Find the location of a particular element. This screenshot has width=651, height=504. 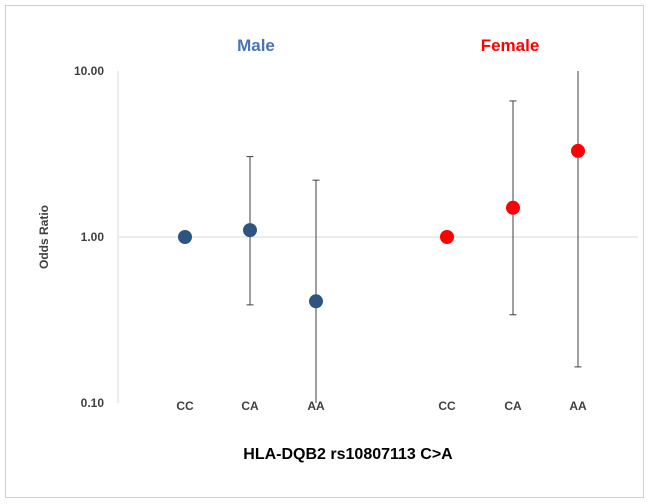

category-label-female-ca: CA is located at coordinates (513, 406).